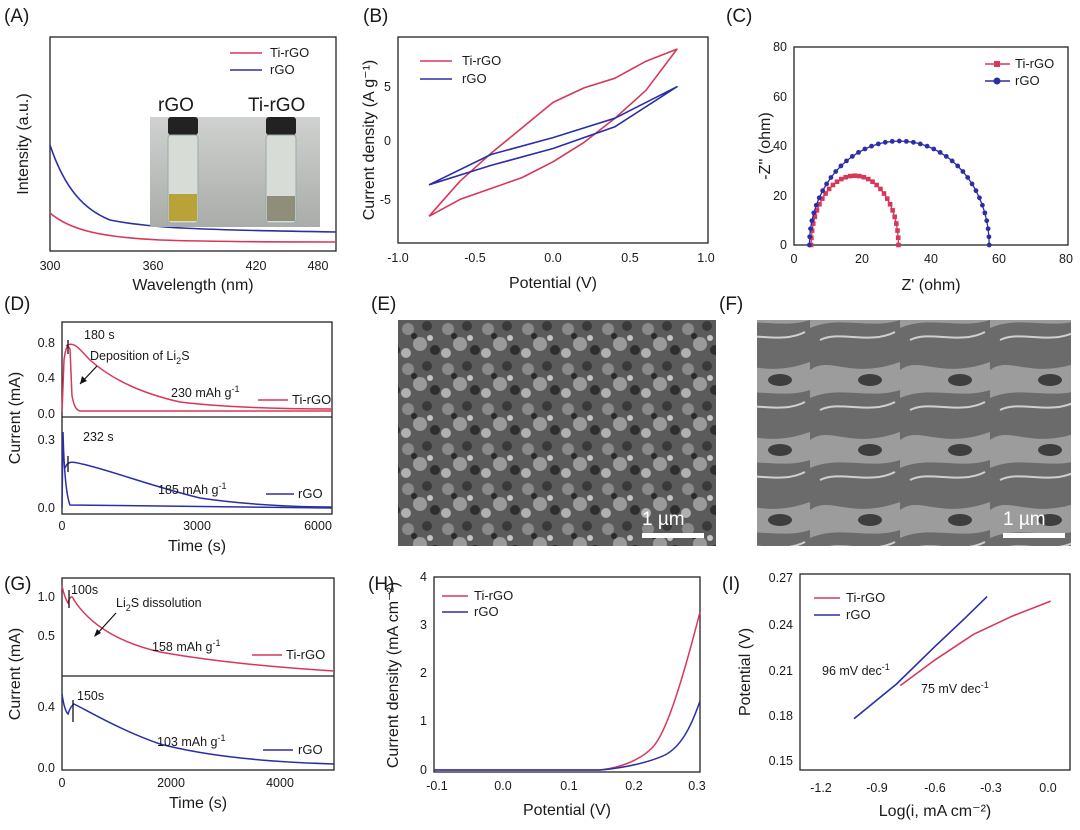 The width and height of the screenshot is (1080, 830). What do you see at coordinates (933, 788) in the screenshot?
I see `panel-i-xticks: -1.2 -0.9 -0.6 -0.3 0.0` at bounding box center [933, 788].